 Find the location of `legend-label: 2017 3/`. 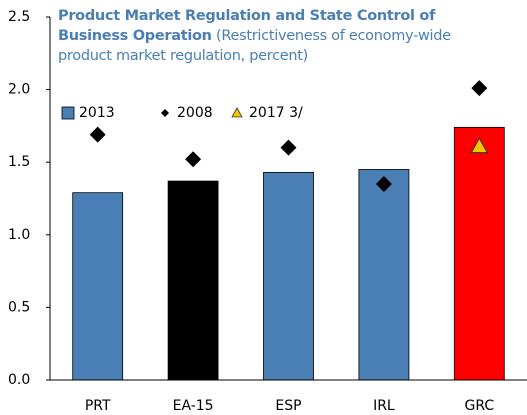

legend-label: 2017 3/ is located at coordinates (276, 113).